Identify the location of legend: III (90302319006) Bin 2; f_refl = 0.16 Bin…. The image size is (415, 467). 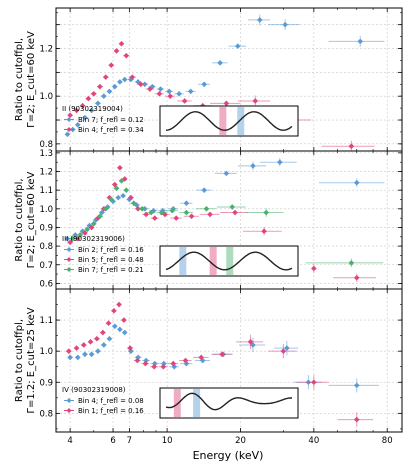
(103, 254).